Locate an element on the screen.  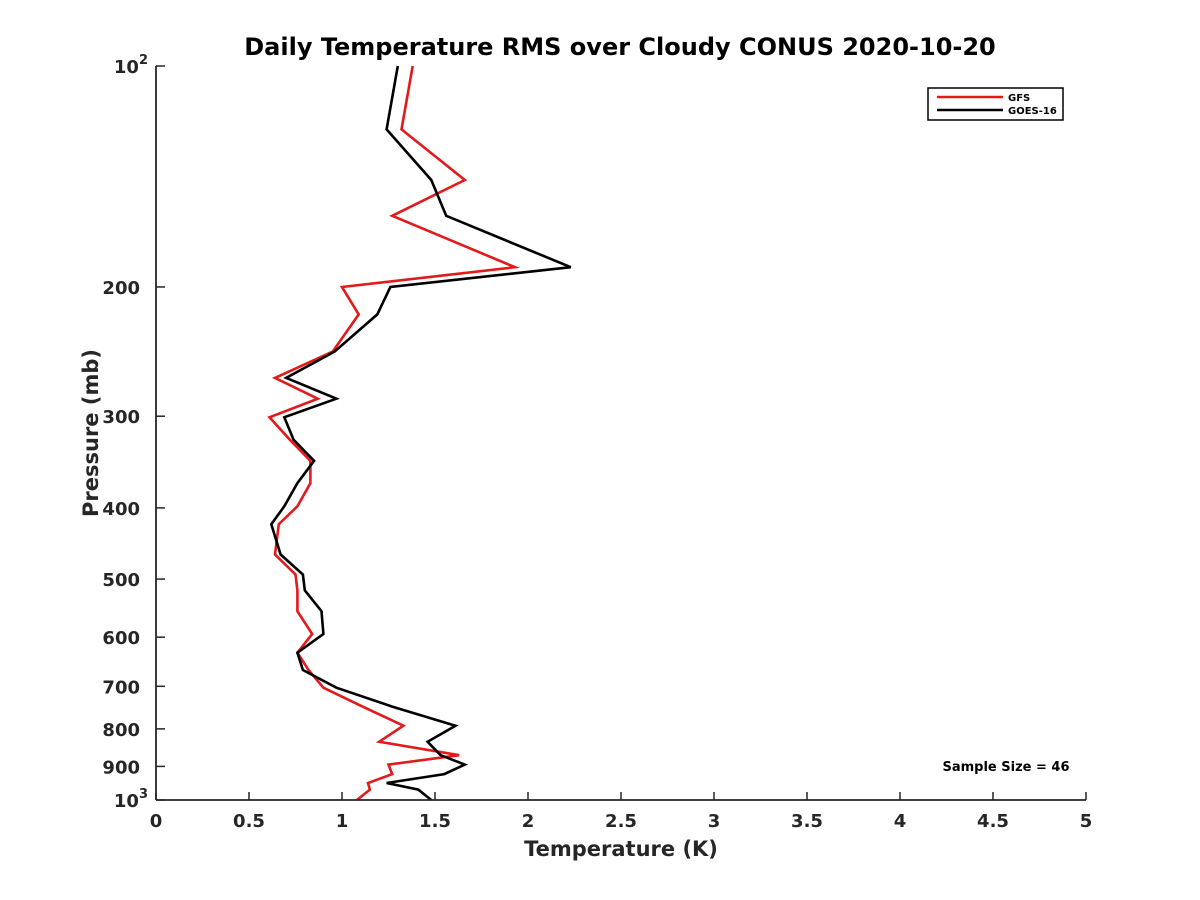
x-tick-label: 3.5 is located at coordinates (807, 821).